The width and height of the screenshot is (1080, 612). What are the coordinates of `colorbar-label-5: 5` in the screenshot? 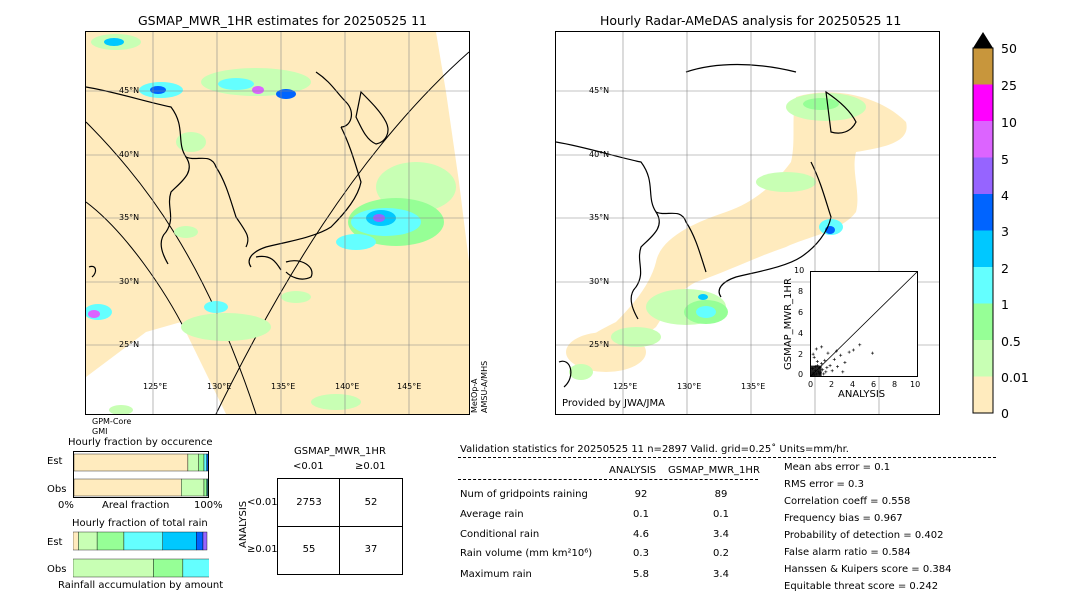 It's located at (1005, 159).